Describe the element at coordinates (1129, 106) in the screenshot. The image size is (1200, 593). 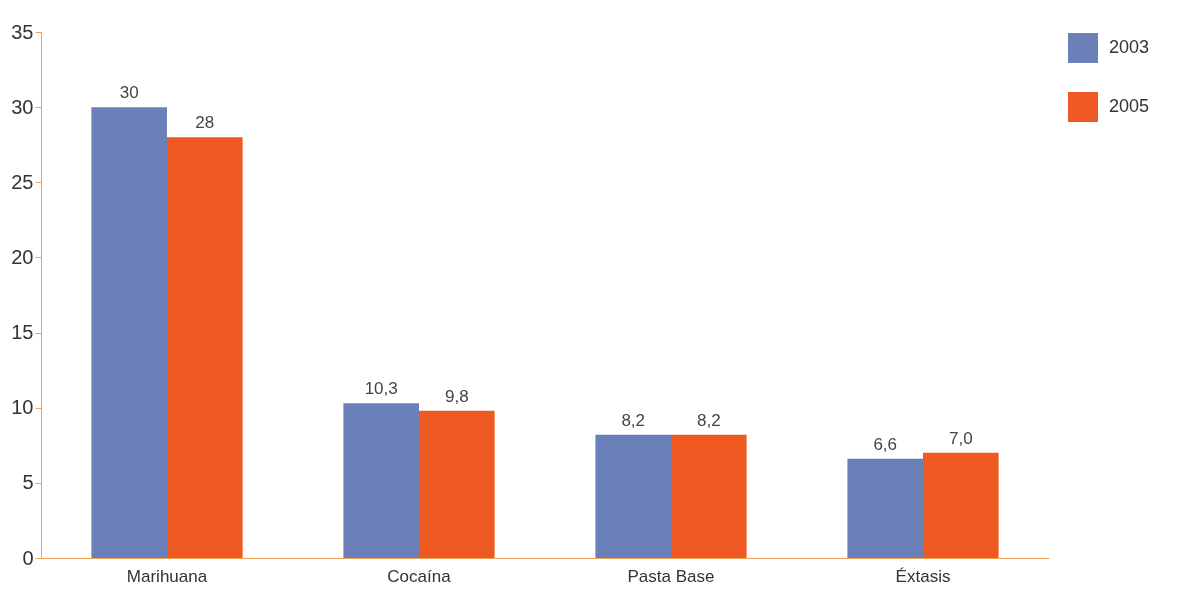
I see `legend-label: 2005` at that location.